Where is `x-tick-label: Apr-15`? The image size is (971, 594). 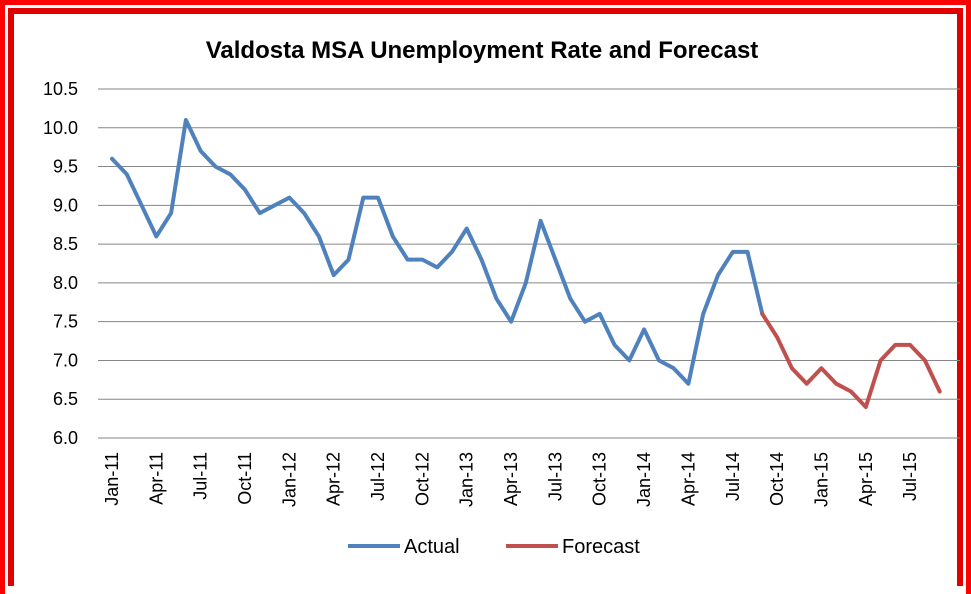
x-tick-label: Apr-15 is located at coordinates (866, 479).